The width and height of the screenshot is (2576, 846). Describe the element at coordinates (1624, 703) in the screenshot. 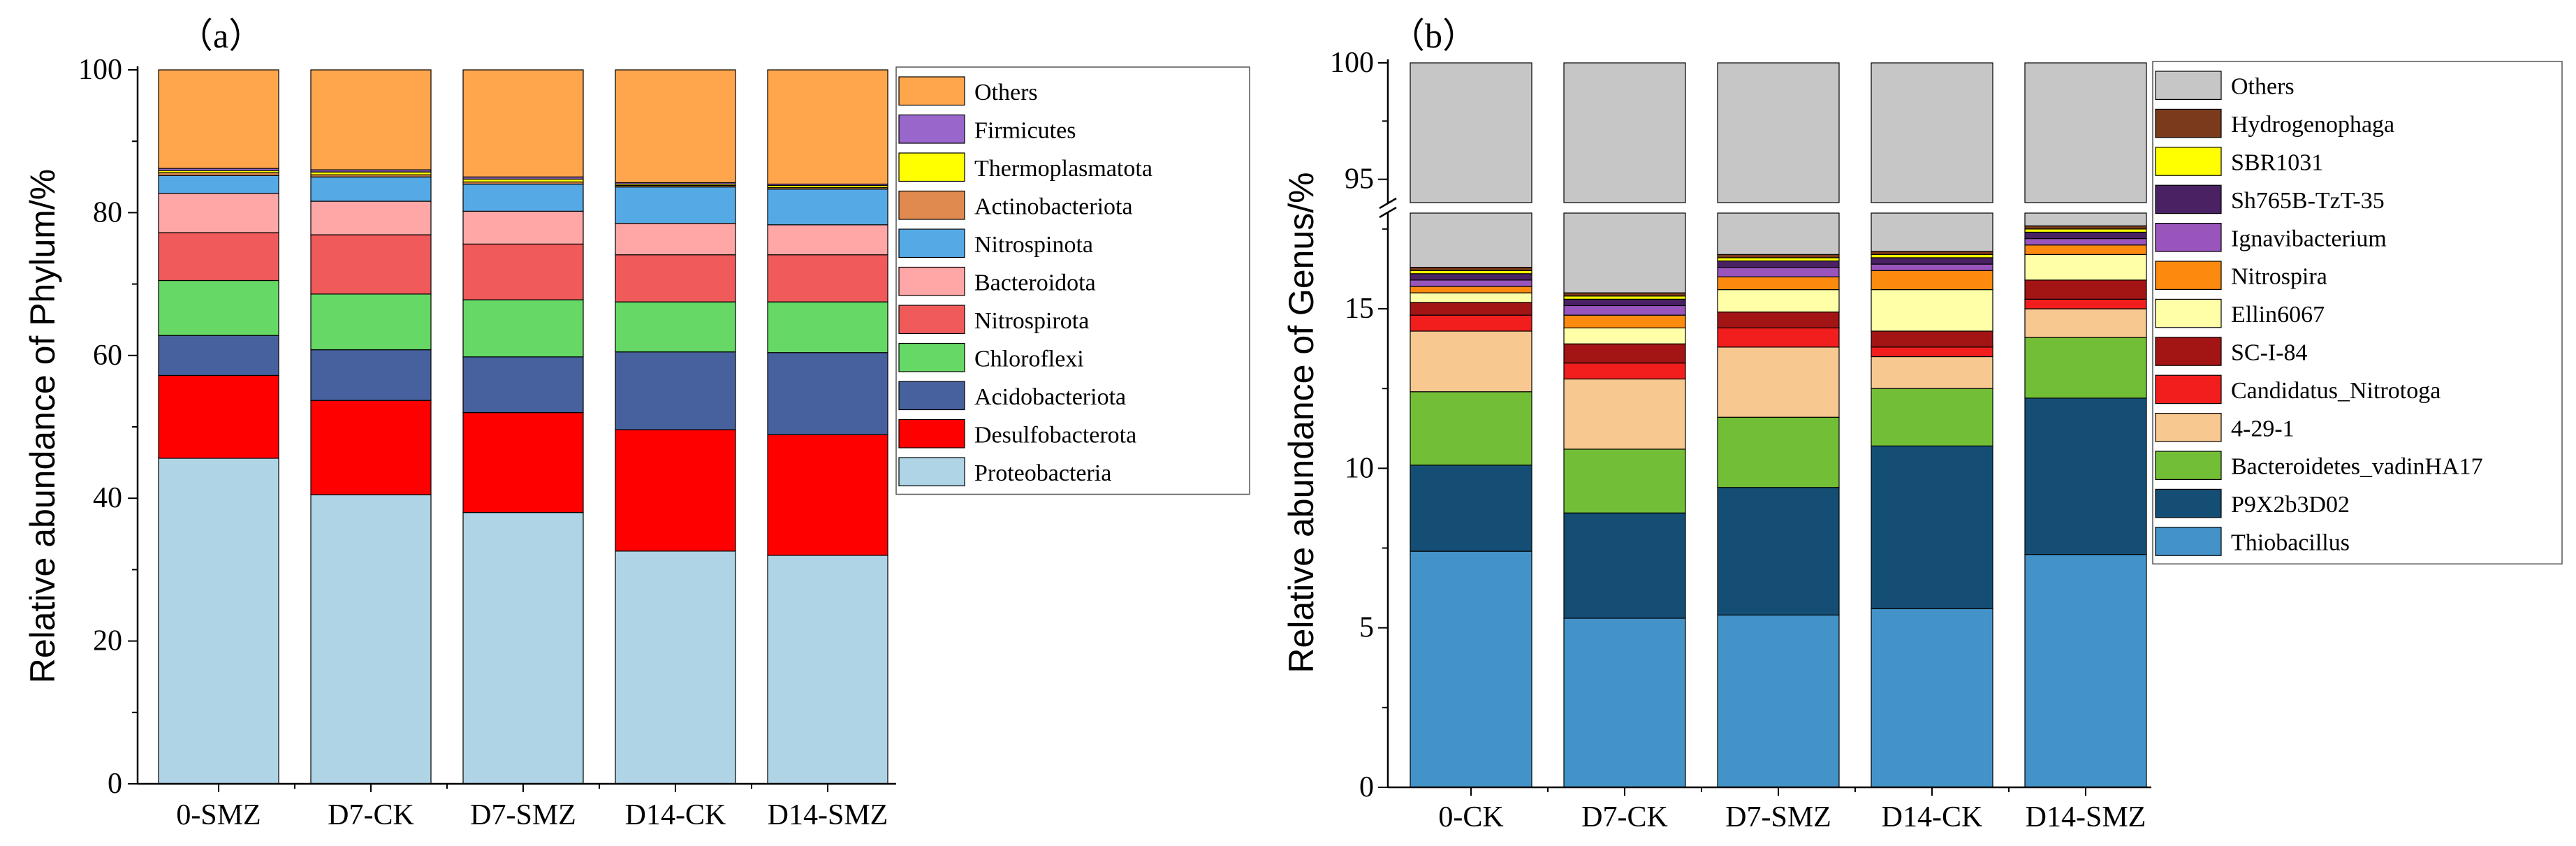

I see `bar-b-d7-ck-thiobacillus` at that location.